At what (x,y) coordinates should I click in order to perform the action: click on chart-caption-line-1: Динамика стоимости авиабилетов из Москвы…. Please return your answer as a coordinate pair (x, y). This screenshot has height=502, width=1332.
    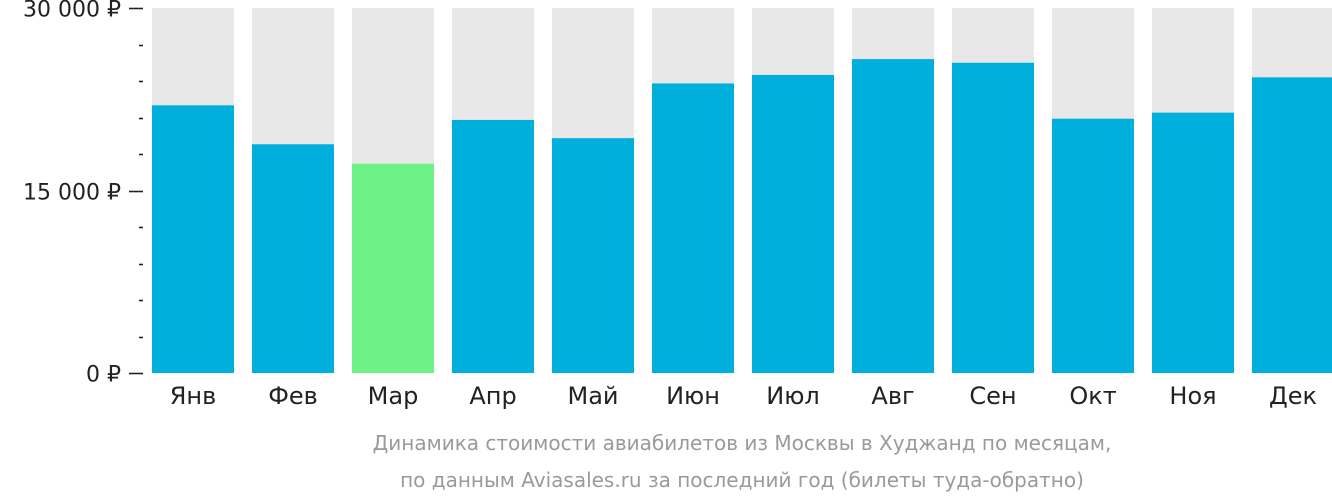
    Looking at the image, I should click on (742, 443).